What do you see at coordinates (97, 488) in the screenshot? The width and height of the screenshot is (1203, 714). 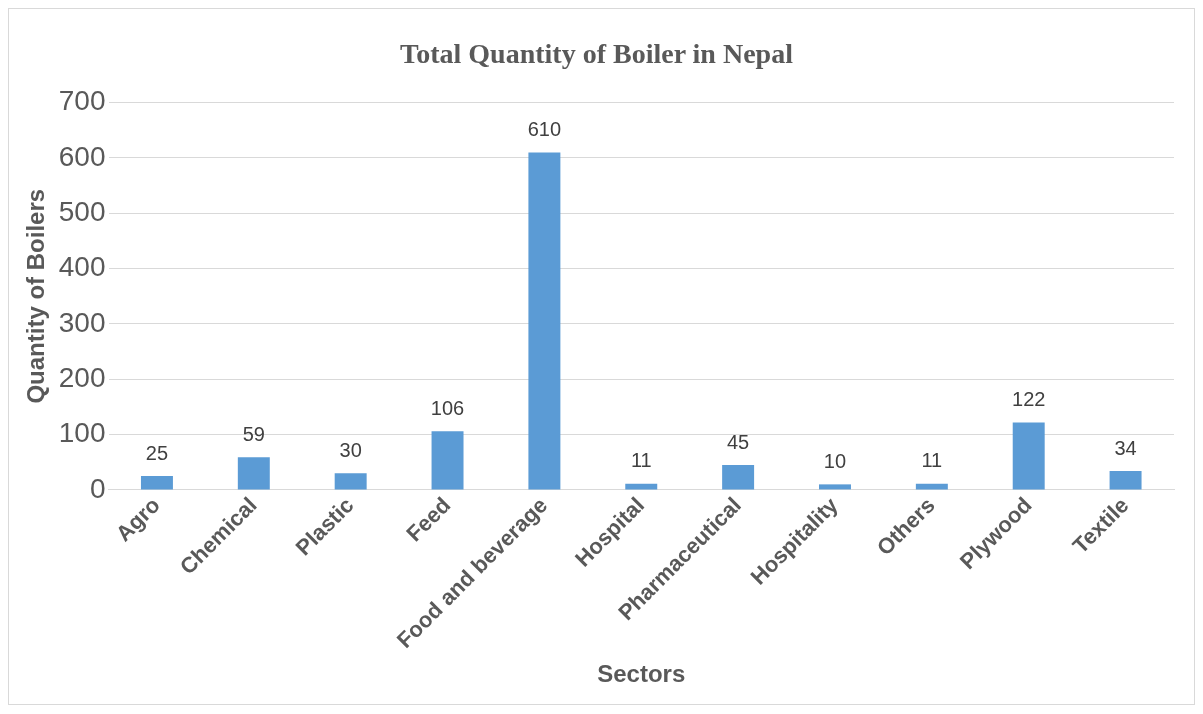 I see `y-tick-label: 0` at bounding box center [97, 488].